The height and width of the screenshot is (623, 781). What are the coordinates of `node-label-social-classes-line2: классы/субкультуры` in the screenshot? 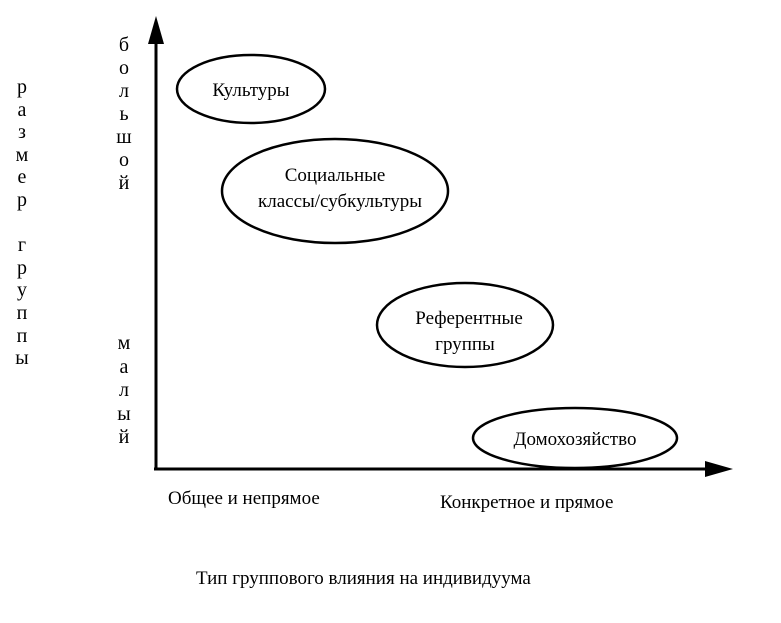 It's located at (340, 201).